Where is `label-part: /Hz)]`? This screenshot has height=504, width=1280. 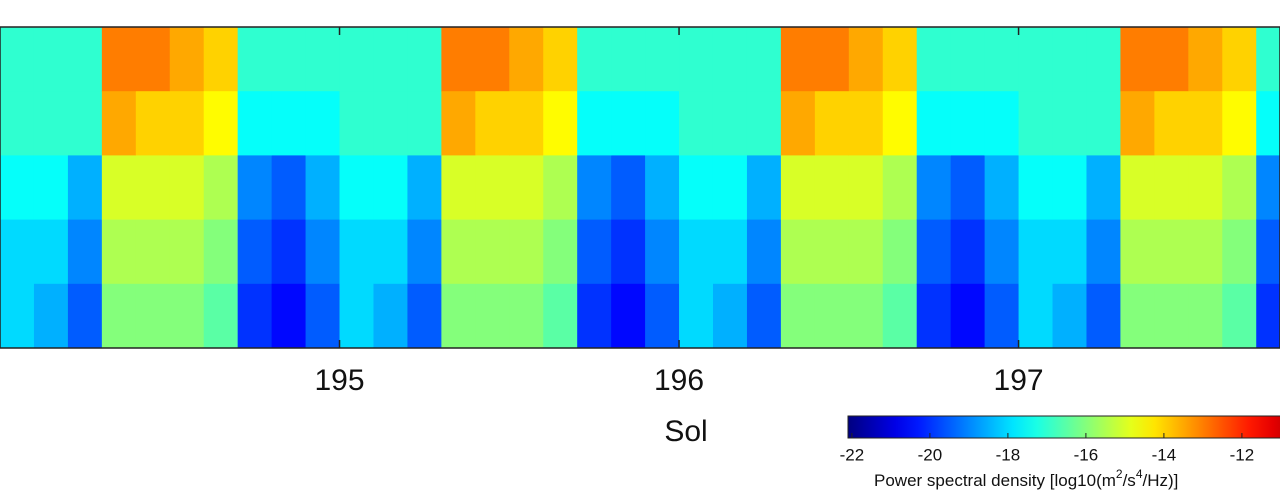
label-part: /Hz)] is located at coordinates (1161, 480).